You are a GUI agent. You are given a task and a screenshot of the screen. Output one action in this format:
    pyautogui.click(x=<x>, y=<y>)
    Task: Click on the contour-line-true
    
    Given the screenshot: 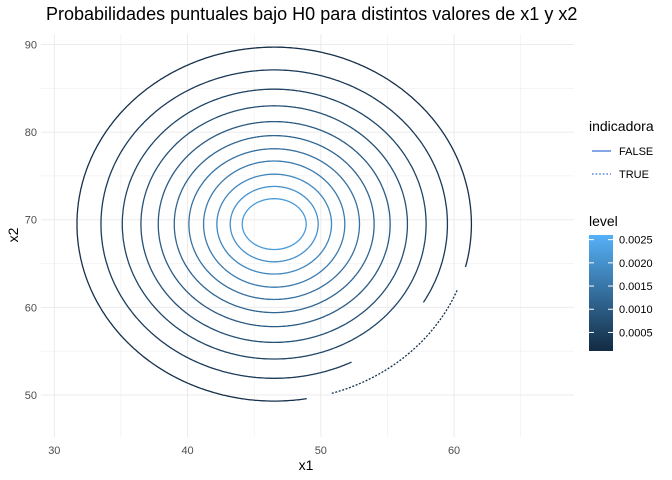 What is the action you would take?
    pyautogui.click(x=394, y=342)
    